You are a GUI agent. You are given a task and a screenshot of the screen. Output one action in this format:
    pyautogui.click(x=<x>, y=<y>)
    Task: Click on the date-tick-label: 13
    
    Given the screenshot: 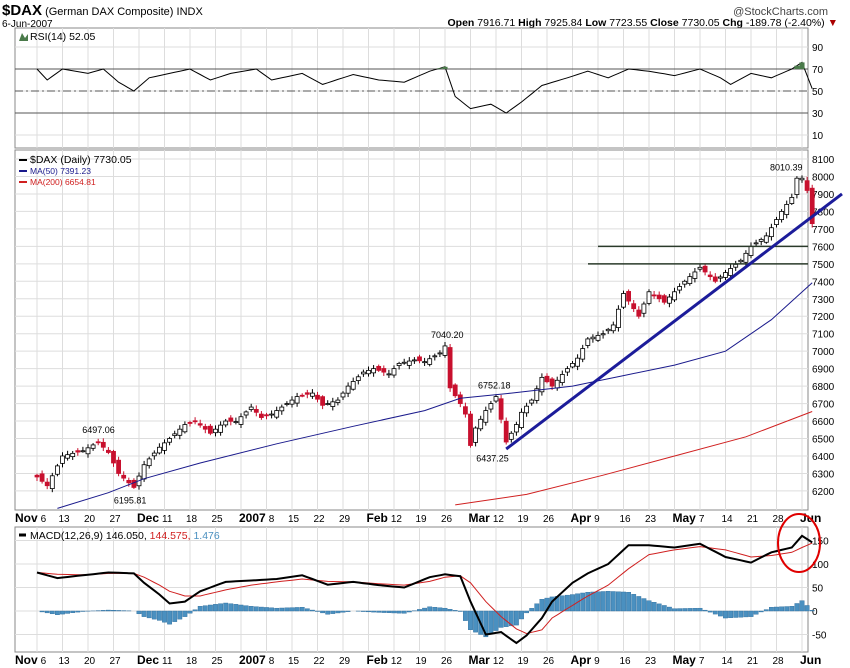 What is the action you would take?
    pyautogui.click(x=65, y=661)
    